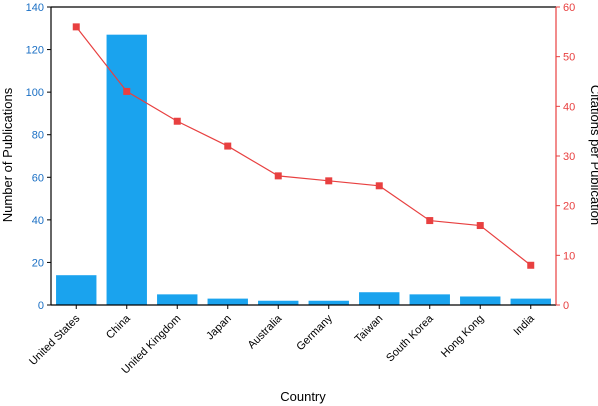  I want to click on y-left-tick-label: 100, so click(35, 93).